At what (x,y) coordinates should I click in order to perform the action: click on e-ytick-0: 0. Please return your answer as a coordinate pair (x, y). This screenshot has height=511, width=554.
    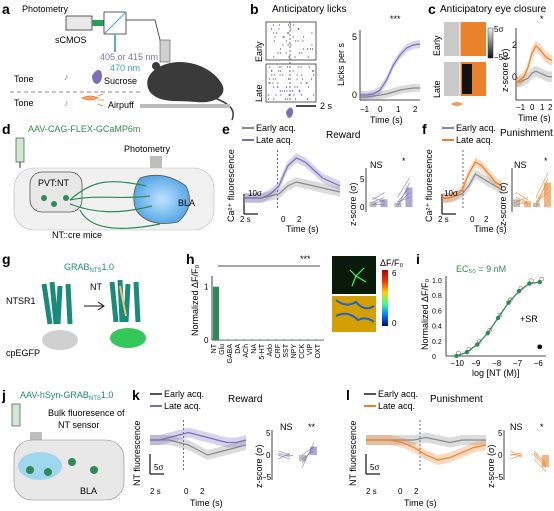
    Looking at the image, I should click on (362, 207).